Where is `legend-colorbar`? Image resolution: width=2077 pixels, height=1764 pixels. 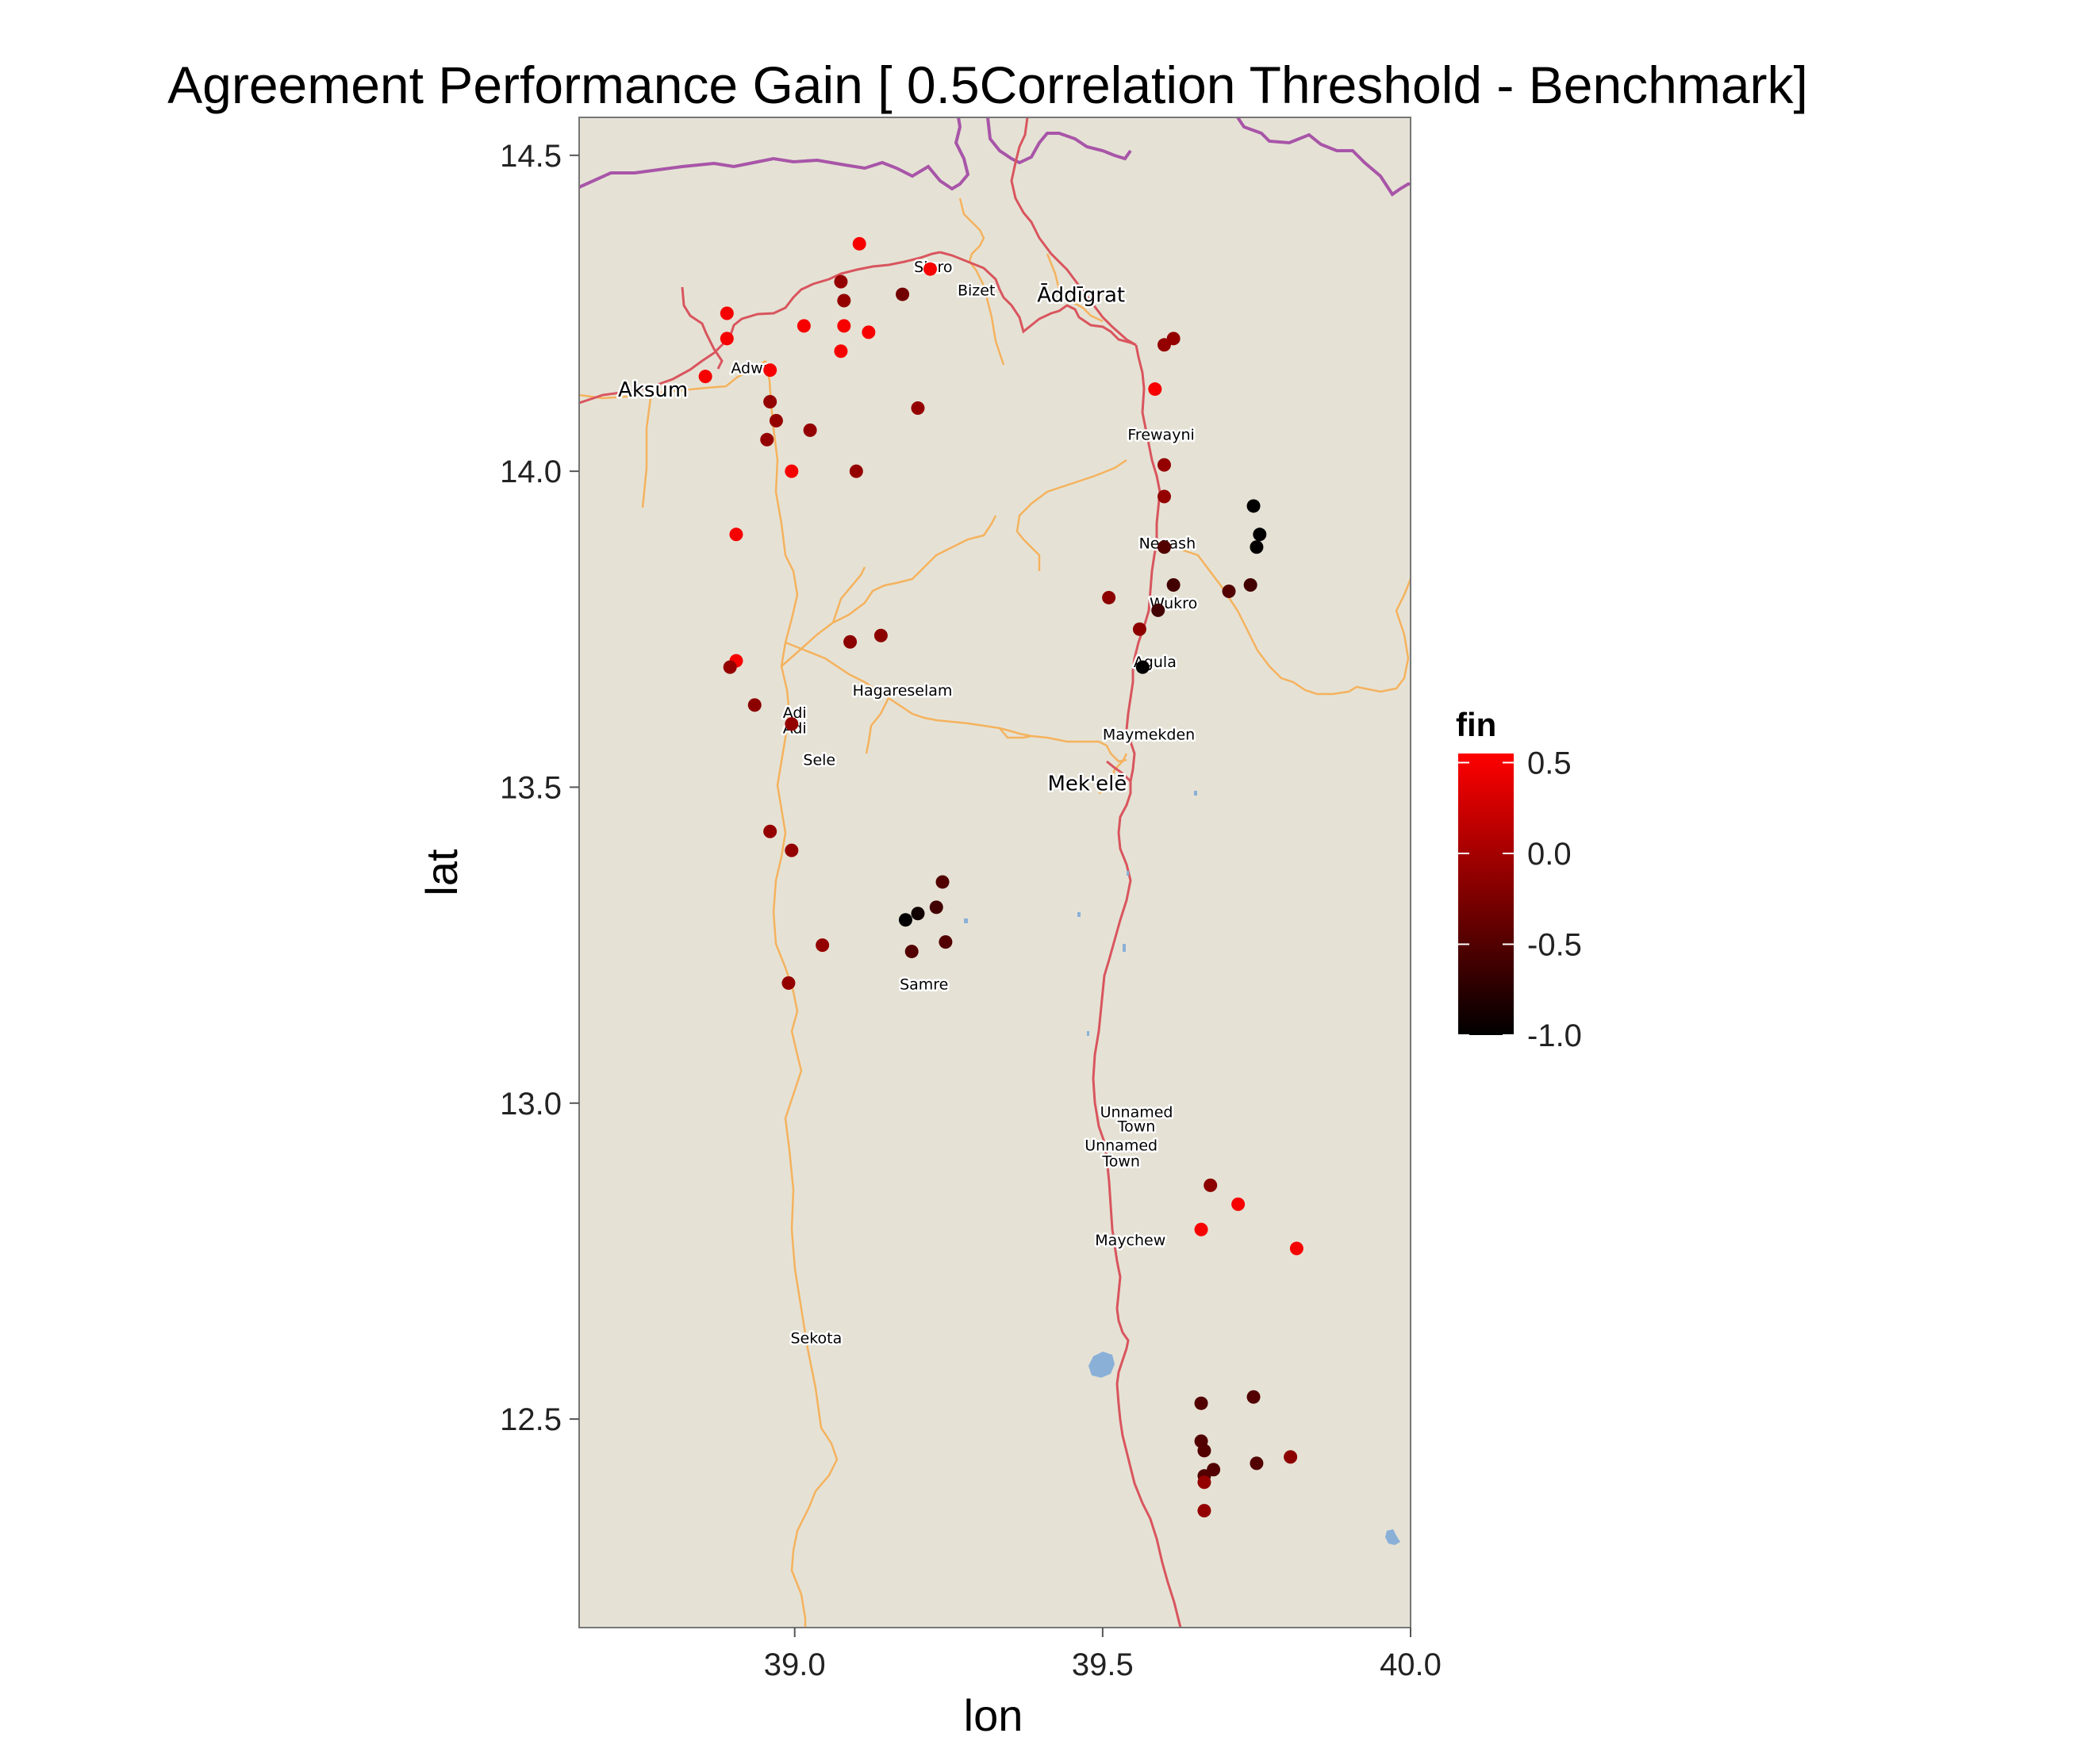 legend-colorbar is located at coordinates (1486, 894).